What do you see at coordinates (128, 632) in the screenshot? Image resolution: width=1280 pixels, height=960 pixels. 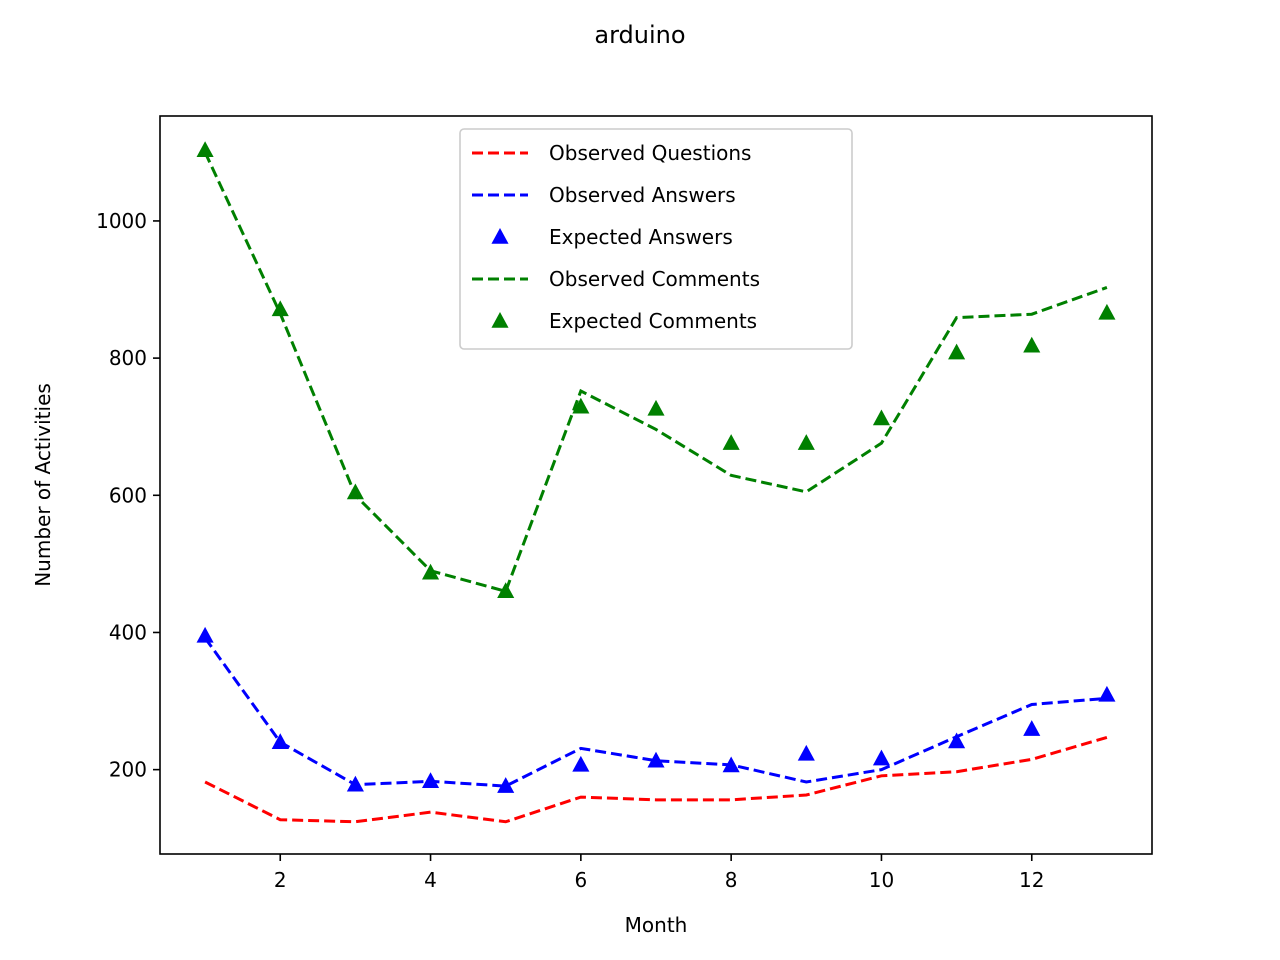 I see `y-tick-label: 400` at bounding box center [128, 632].